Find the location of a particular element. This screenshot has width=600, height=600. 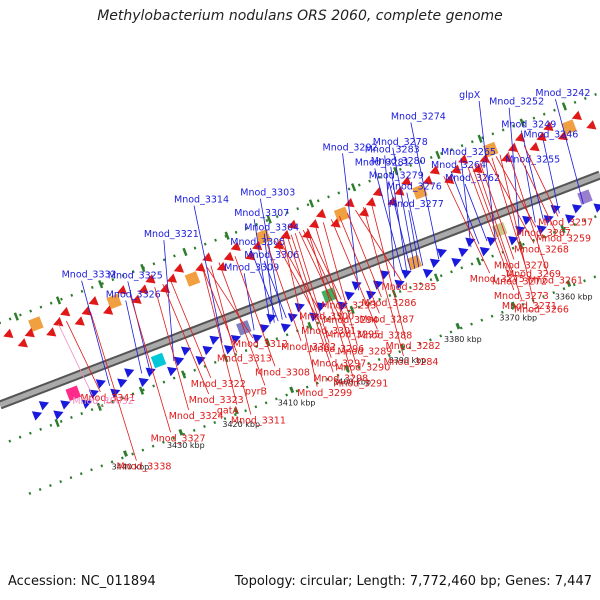

reverse-gene-label: Mnod_3269 is located at coordinates (533, 274).